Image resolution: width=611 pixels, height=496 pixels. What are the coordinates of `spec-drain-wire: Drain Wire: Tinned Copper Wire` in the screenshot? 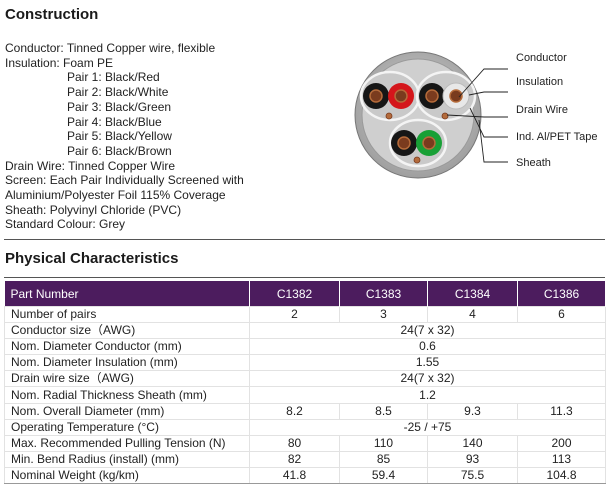 It's located at (90, 165).